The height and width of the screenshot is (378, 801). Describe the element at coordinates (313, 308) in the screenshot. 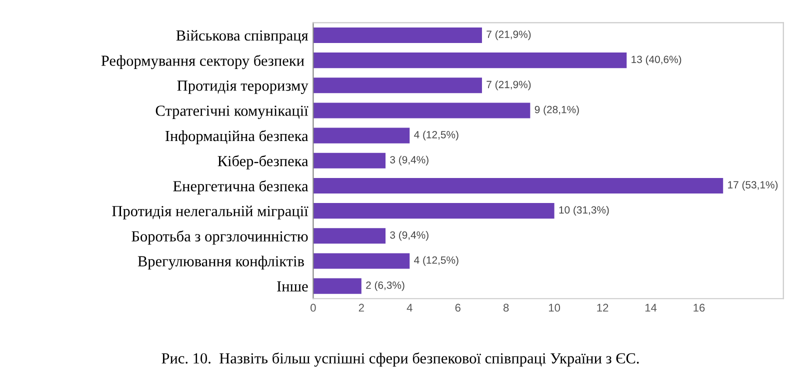

I see `x-tick-label: 0` at that location.